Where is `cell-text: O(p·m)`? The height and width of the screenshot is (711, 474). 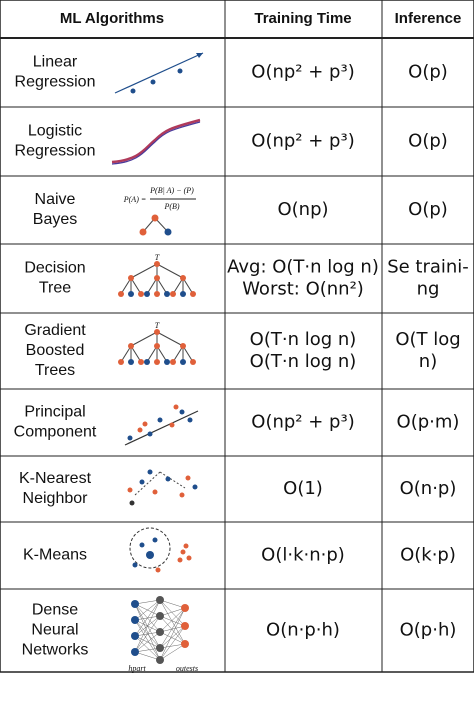 cell-text: O(p·m) is located at coordinates (428, 422).